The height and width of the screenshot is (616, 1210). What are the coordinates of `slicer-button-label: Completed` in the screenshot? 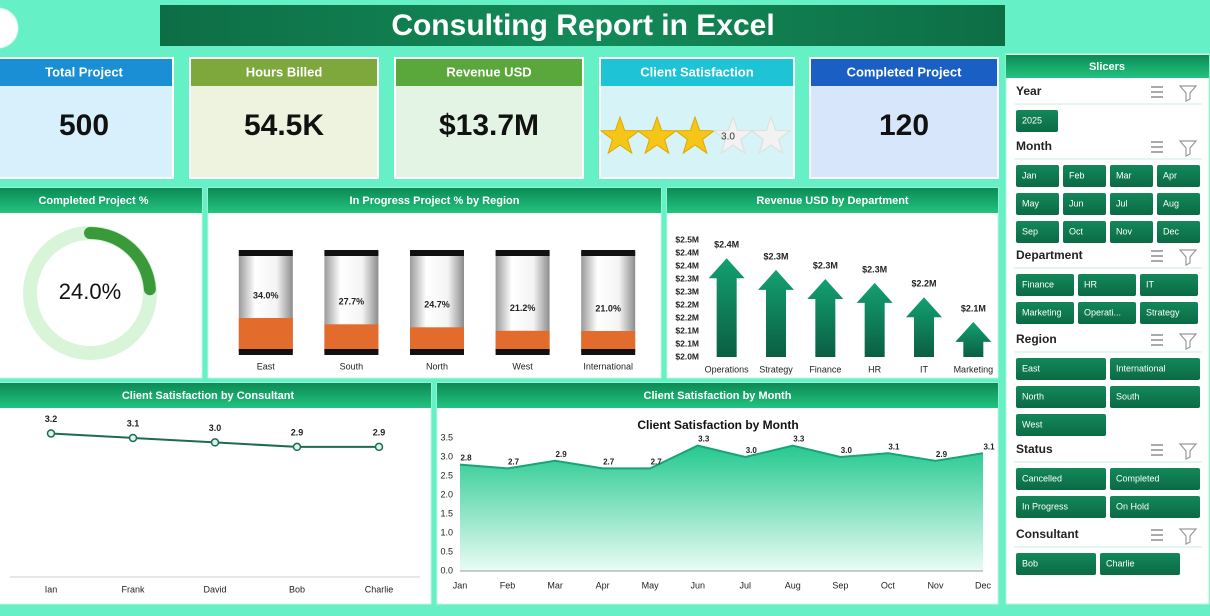 It's located at (1138, 478).